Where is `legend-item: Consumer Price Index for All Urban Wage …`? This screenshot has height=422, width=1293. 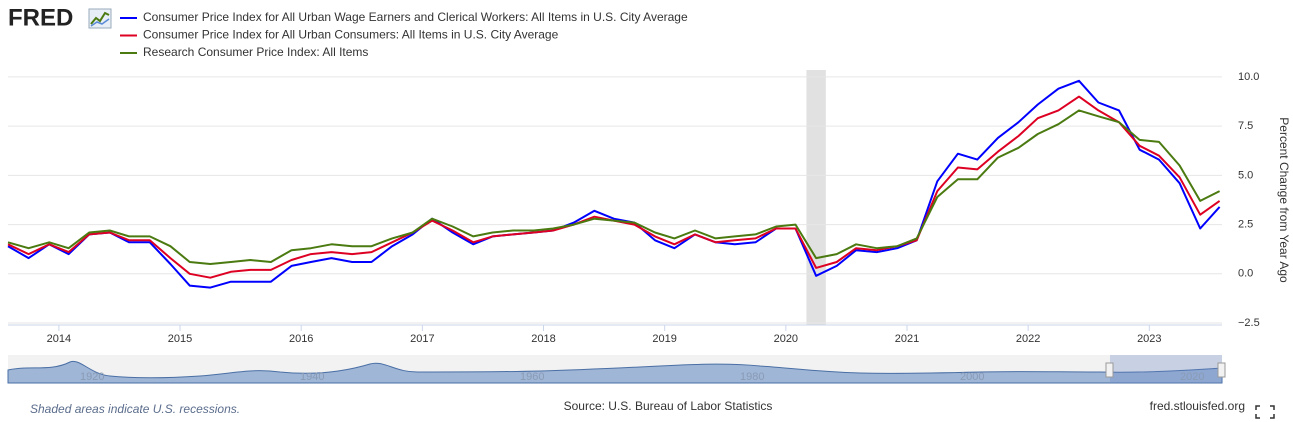 legend-item: Consumer Price Index for All Urban Wage … is located at coordinates (404, 17).